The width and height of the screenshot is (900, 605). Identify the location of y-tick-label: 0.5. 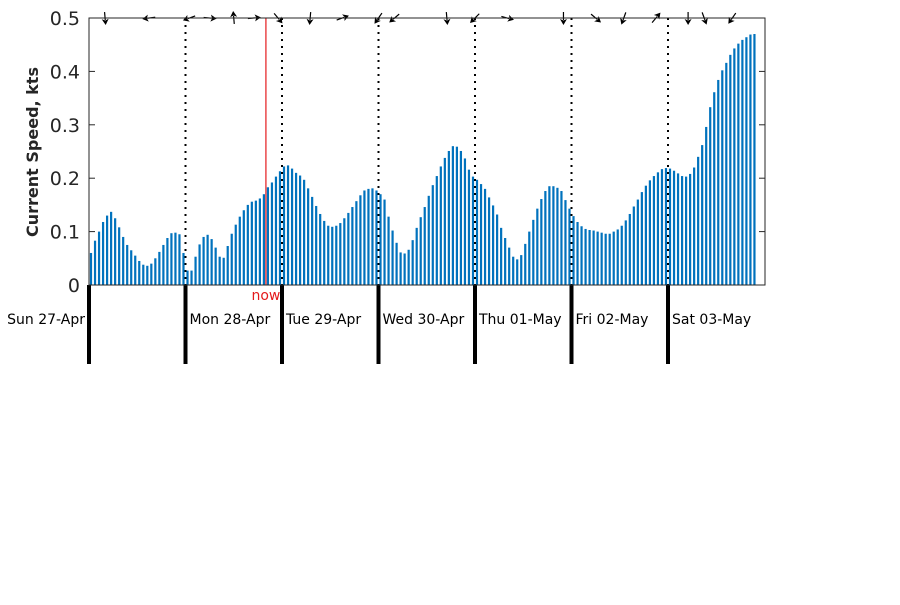
(65, 19).